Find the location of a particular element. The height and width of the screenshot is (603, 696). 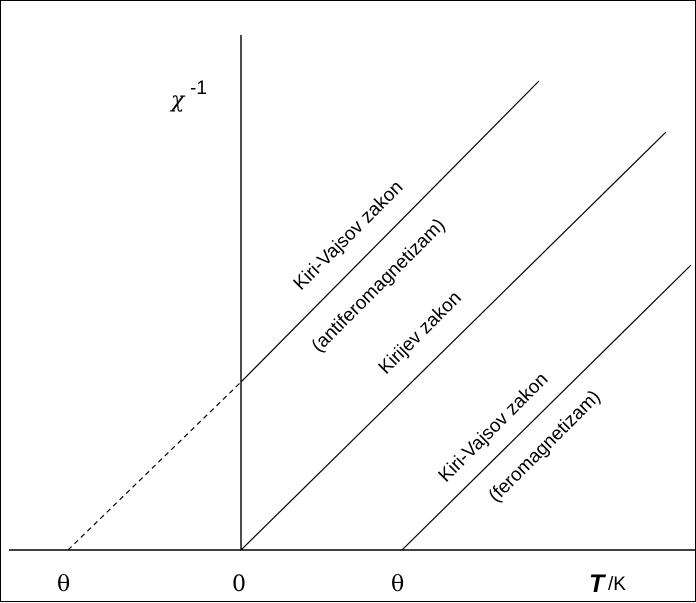

y-axis-exponent: -1 is located at coordinates (198, 88).